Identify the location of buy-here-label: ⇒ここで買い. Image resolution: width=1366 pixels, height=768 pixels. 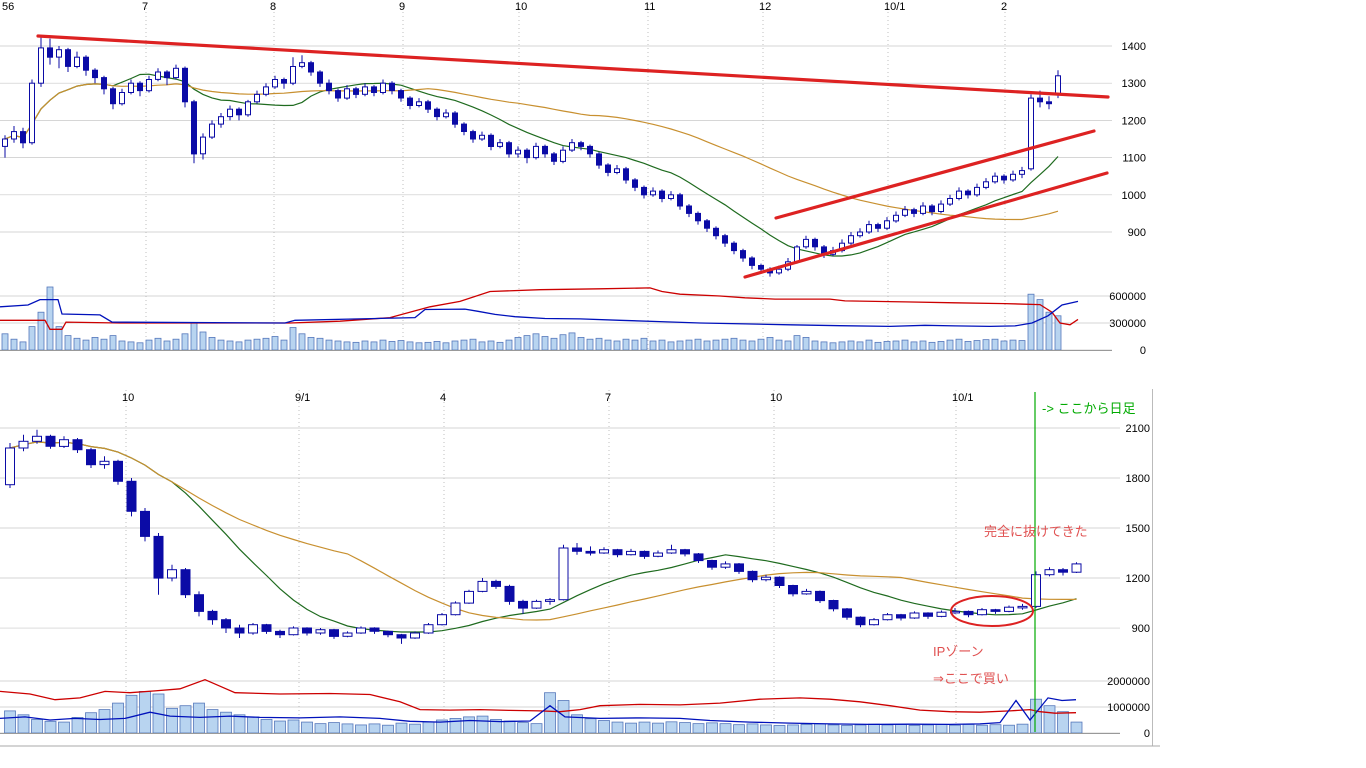
(971, 678).